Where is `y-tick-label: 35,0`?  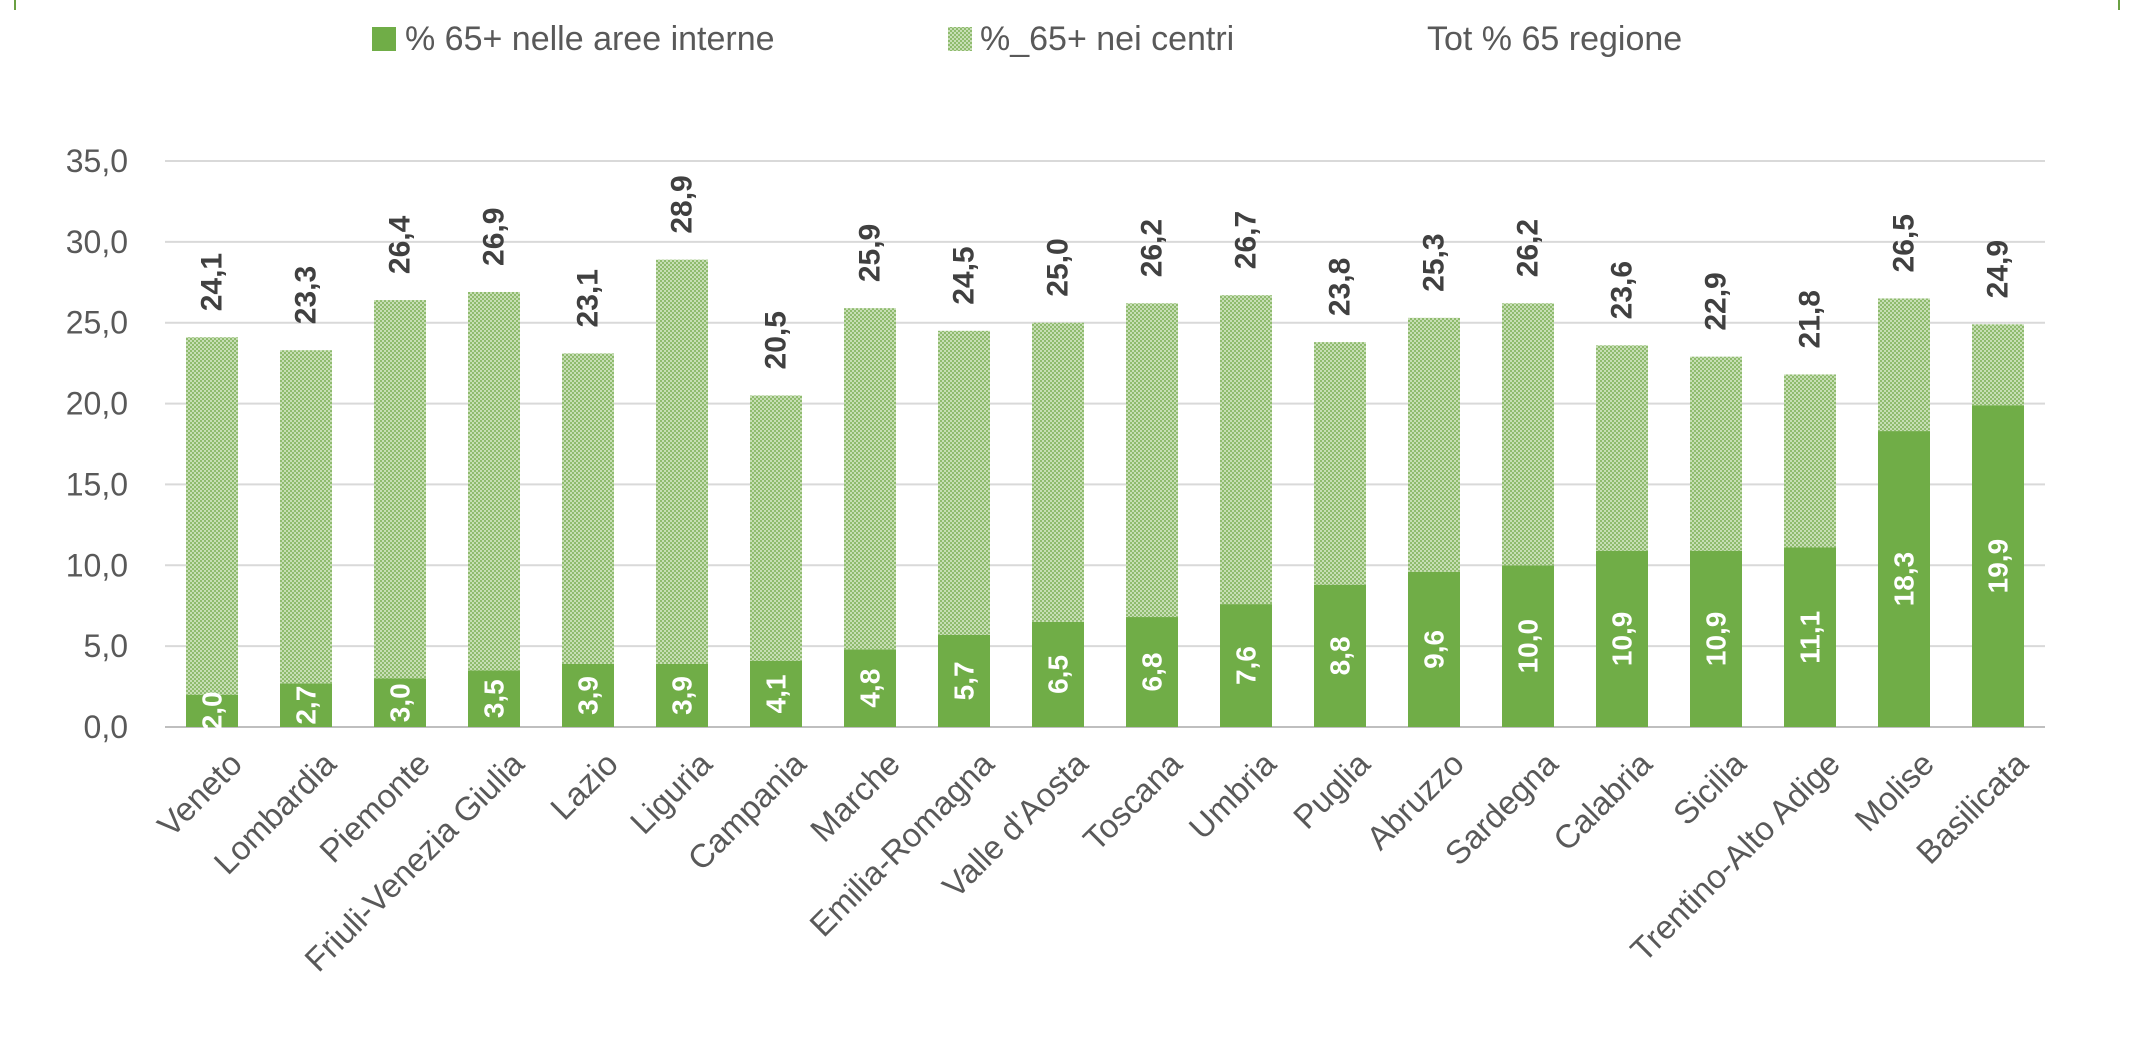 y-tick-label: 35,0 is located at coordinates (97, 161).